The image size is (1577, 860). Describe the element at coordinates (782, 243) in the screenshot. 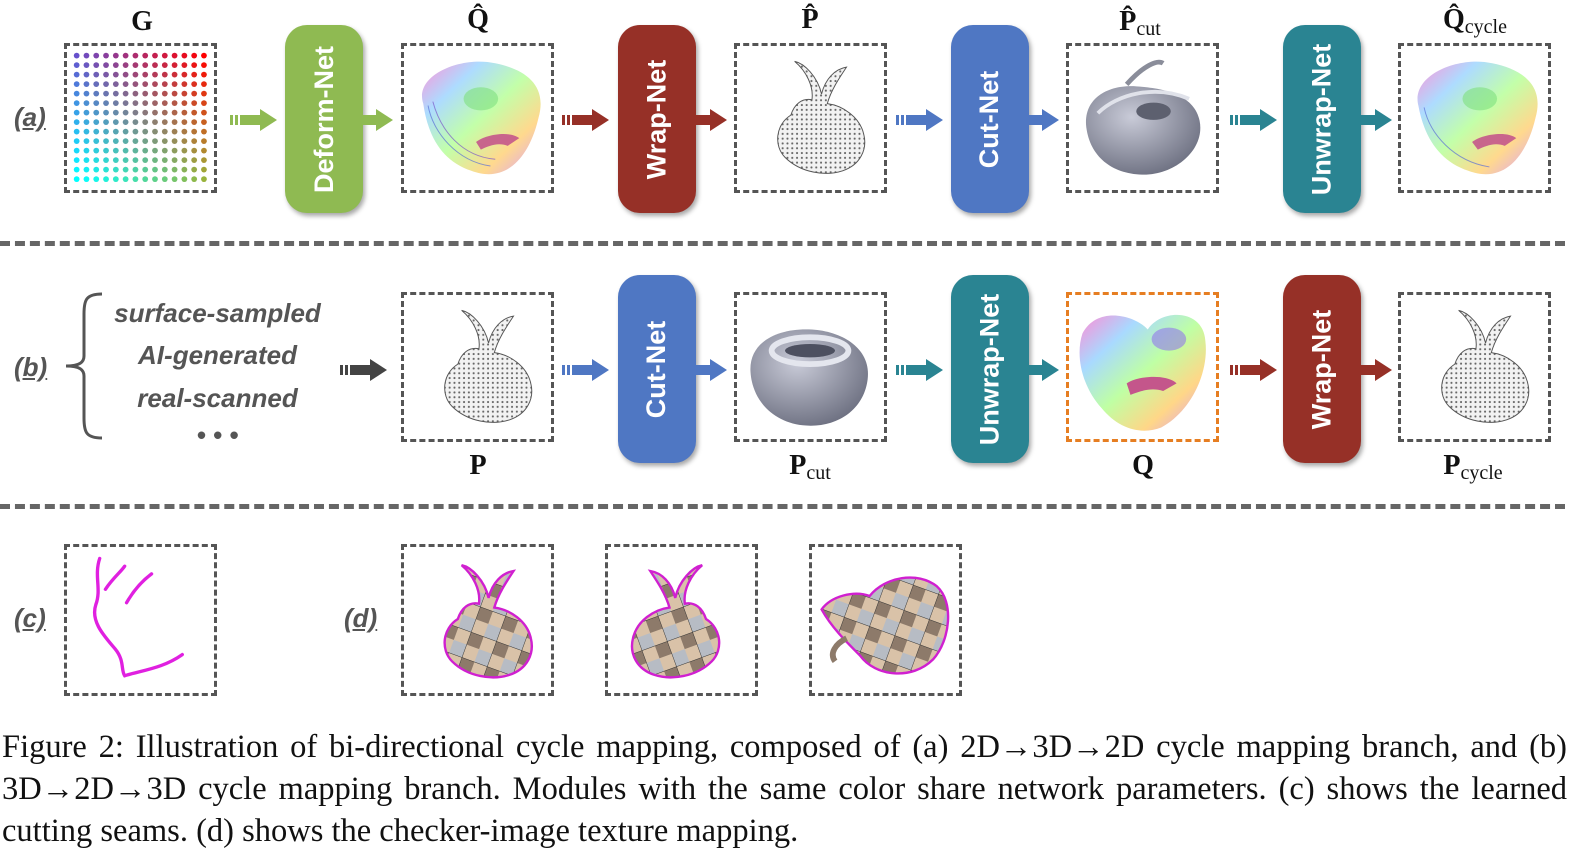

I see `separator-top` at that location.